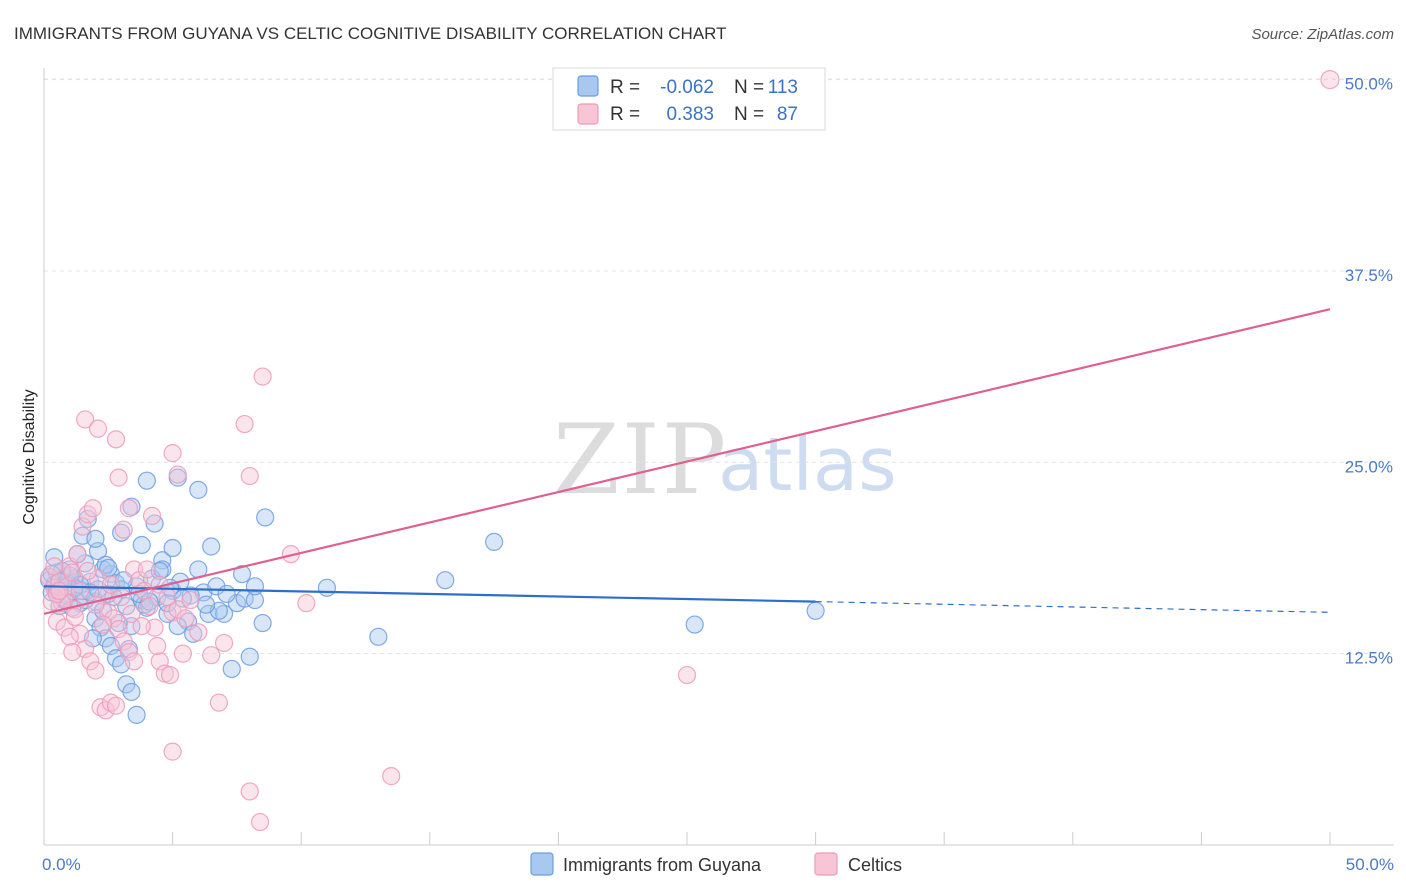 The height and width of the screenshot is (892, 1406). What do you see at coordinates (1369, 466) in the screenshot?
I see `y-tick-label-1: 25.0%` at bounding box center [1369, 466].